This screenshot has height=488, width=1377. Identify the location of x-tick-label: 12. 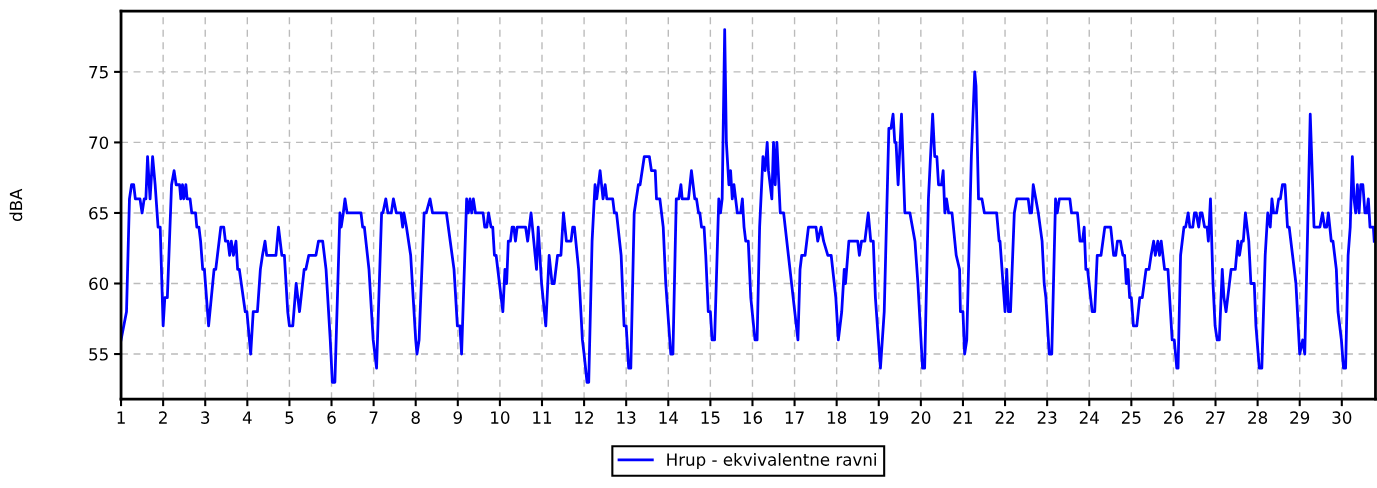
(584, 417).